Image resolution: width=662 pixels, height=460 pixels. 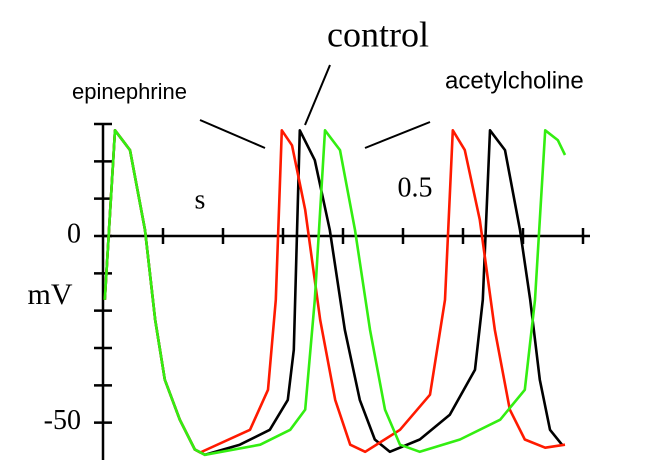 What do you see at coordinates (514, 80) in the screenshot?
I see `annotation: acetylcholine` at bounding box center [514, 80].